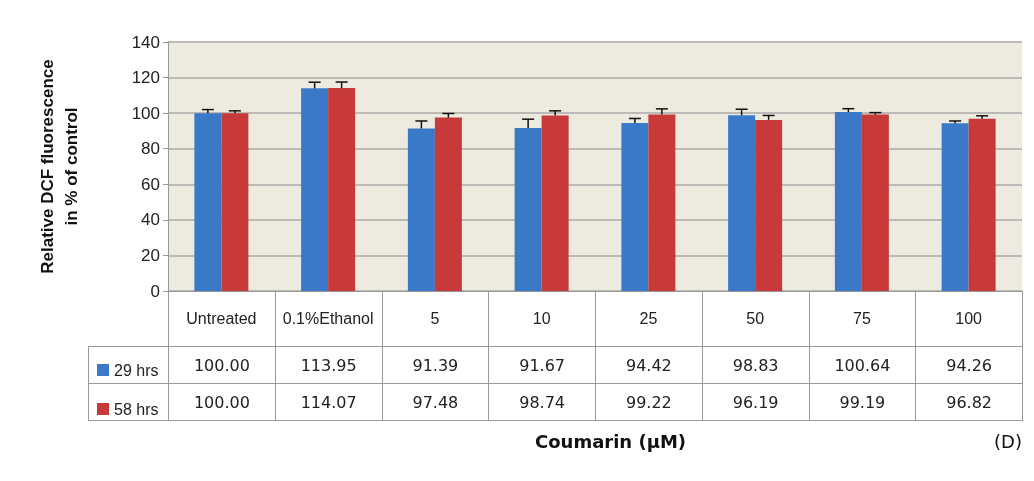  Describe the element at coordinates (755, 402) in the screenshot. I see `data-label: 96.19` at that location.